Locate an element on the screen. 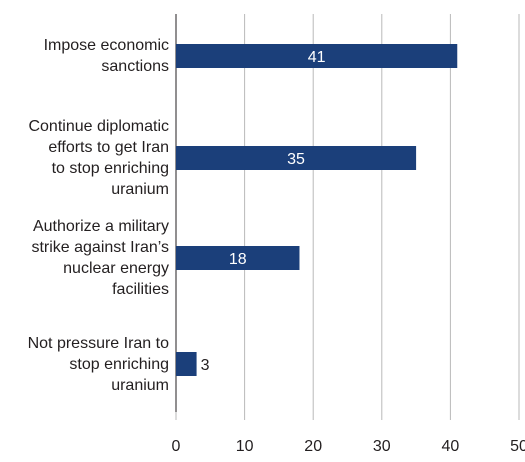 The image size is (525, 462). x-tick-label: 40 is located at coordinates (451, 446).